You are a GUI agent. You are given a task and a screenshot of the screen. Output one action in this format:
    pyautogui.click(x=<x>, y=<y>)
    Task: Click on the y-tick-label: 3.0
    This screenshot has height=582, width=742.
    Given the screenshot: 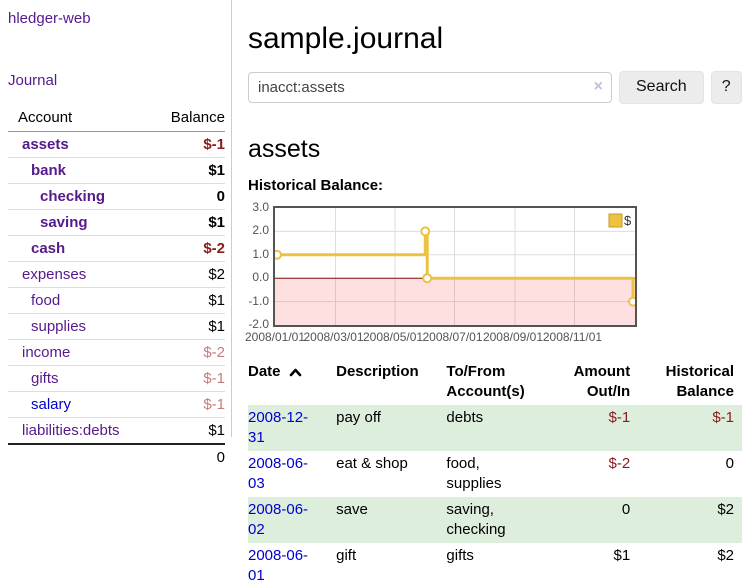 What is the action you would take?
    pyautogui.click(x=260, y=207)
    